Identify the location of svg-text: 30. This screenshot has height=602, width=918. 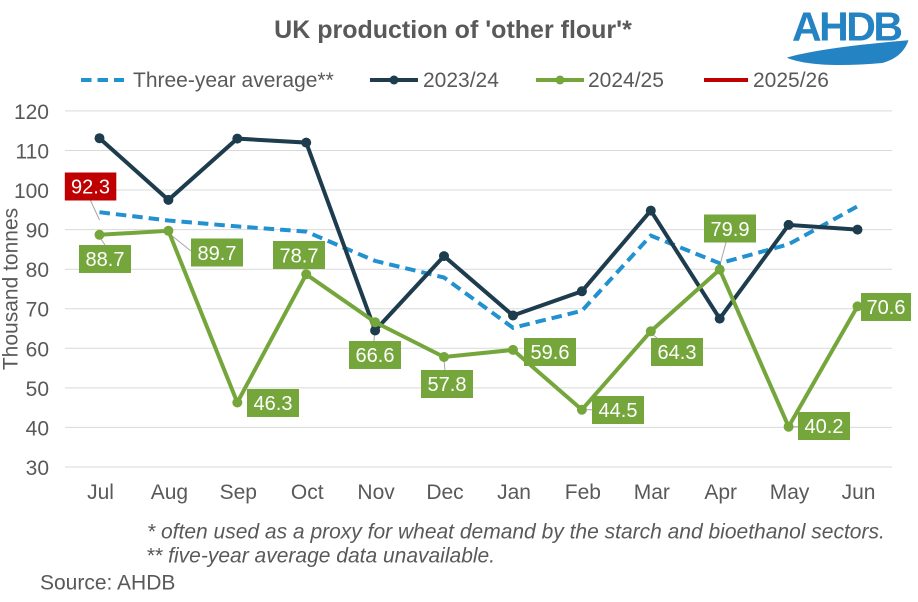
(37, 468).